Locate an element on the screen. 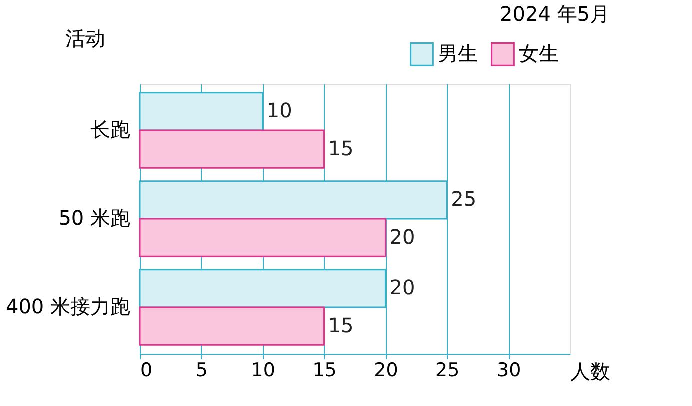 This screenshot has width=692, height=406. legend-label: 男生 is located at coordinates (458, 53).